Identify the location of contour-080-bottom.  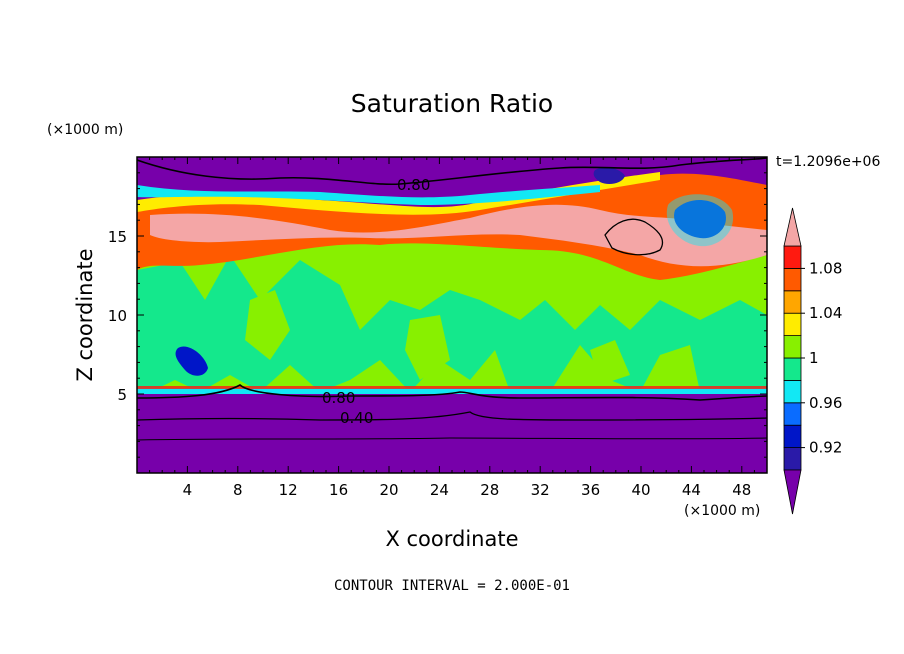
(452, 392).